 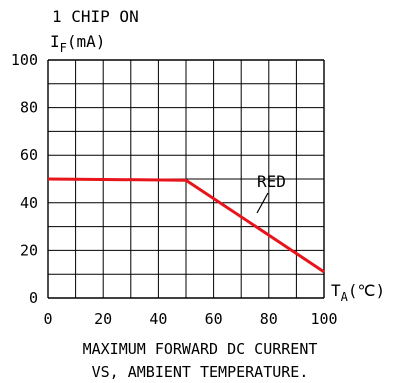 I want to click on y-axis-label-unit: (mA), so click(x=86, y=41).